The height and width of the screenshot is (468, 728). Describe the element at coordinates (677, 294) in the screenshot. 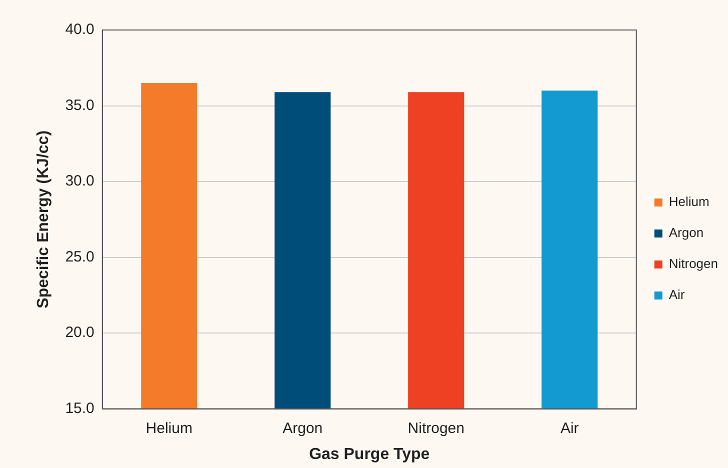

I see `legend-label: Air` at that location.